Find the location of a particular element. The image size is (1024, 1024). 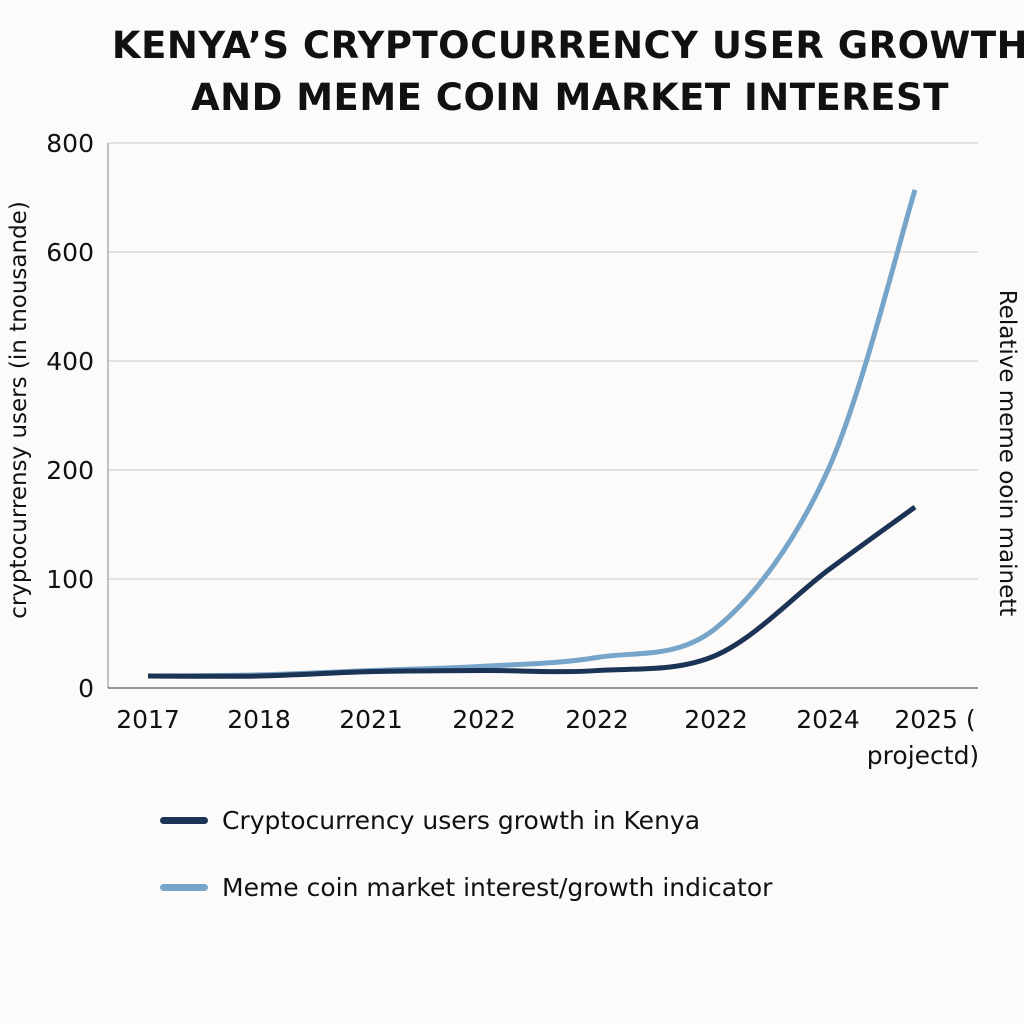

x-tick-label: projectd) is located at coordinates (923, 755).